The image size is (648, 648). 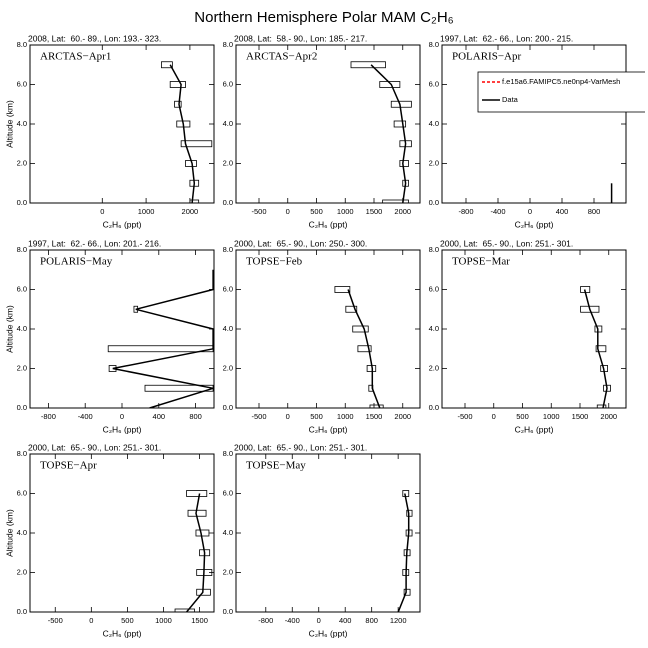 I want to click on panel-label: TOPSE−May, so click(x=276, y=466).